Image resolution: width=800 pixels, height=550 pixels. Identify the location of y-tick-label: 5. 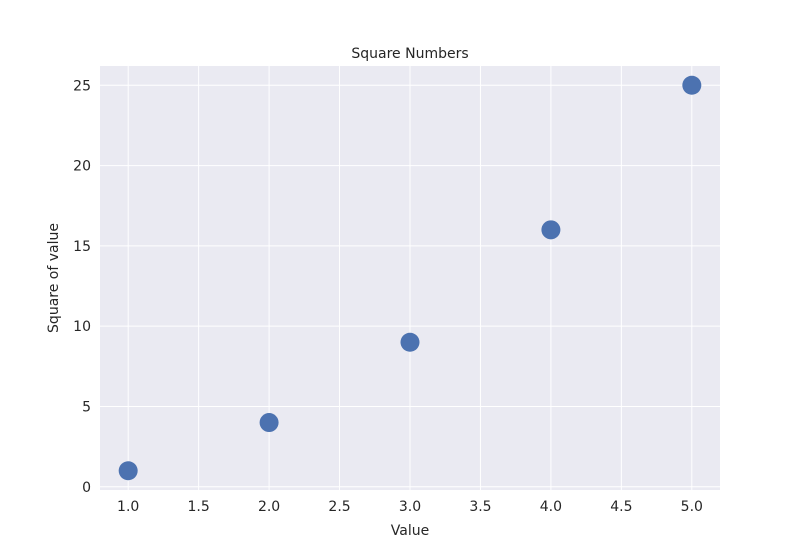
(86, 407).